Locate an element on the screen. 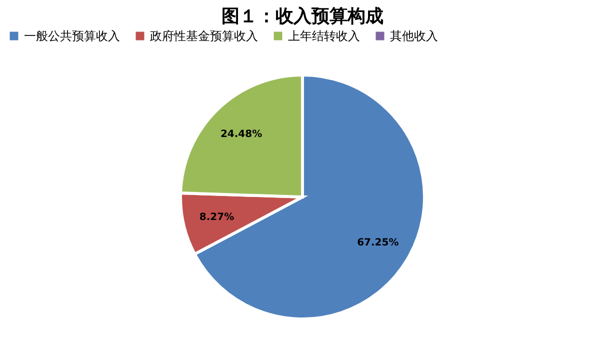  legend-label: 政府性基金预算收入 is located at coordinates (204, 36).